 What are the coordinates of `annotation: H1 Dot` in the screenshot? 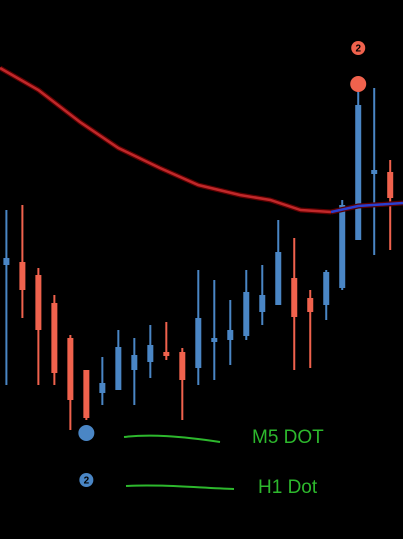 It's located at (288, 487).